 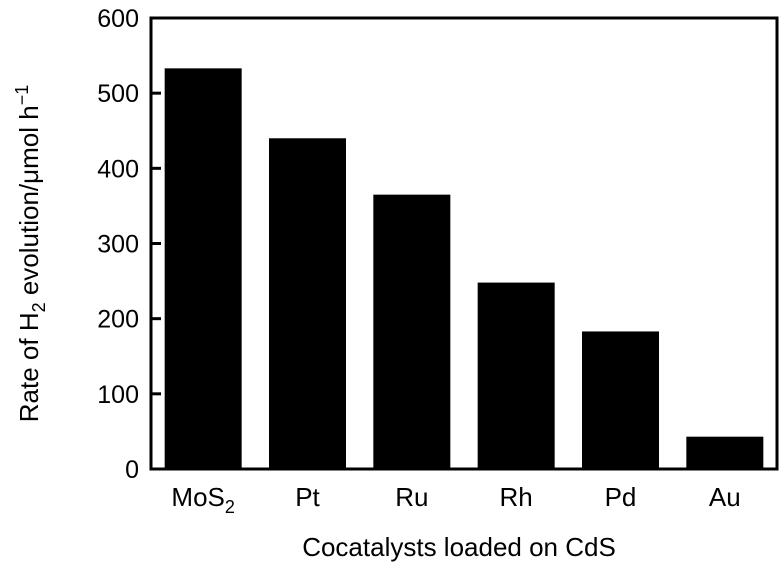 What do you see at coordinates (621, 497) in the screenshot?
I see `x-tick-label: Pd` at bounding box center [621, 497].